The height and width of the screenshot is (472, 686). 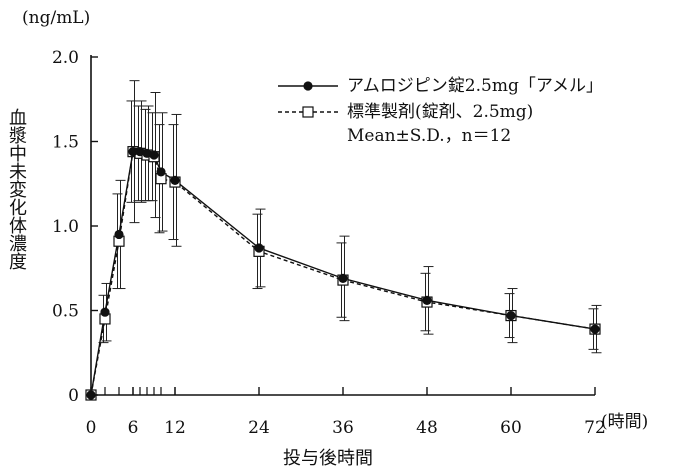 What do you see at coordinates (175, 428) in the screenshot?
I see `x-tick-label: 12` at bounding box center [175, 428].